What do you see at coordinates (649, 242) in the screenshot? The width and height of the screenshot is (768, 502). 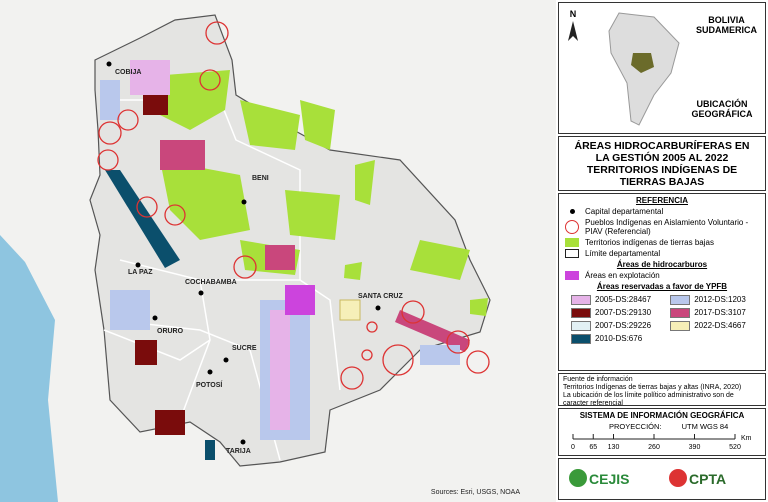 I see `legend-item: Territorios indígenas de tierras bajas` at bounding box center [649, 242].